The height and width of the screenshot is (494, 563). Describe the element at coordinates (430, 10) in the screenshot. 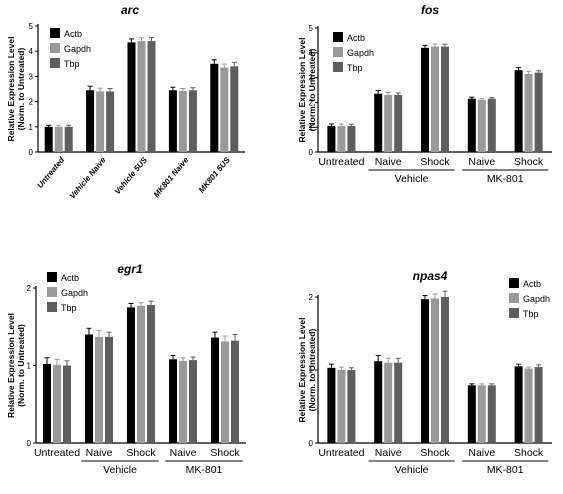

I see `chart-title: fos` at that location.